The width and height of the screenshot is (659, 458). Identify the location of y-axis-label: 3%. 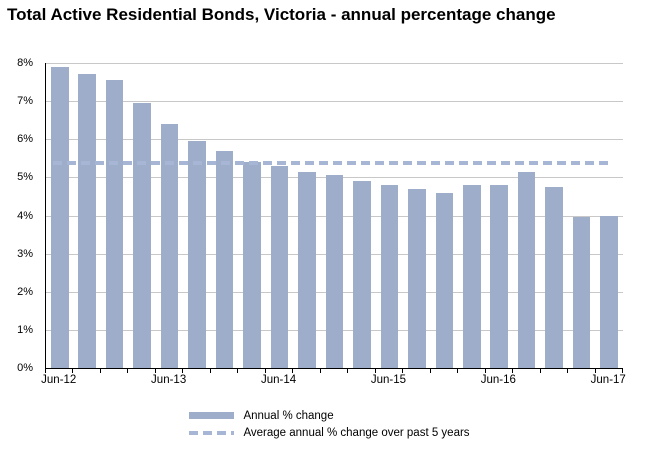
(25, 253).